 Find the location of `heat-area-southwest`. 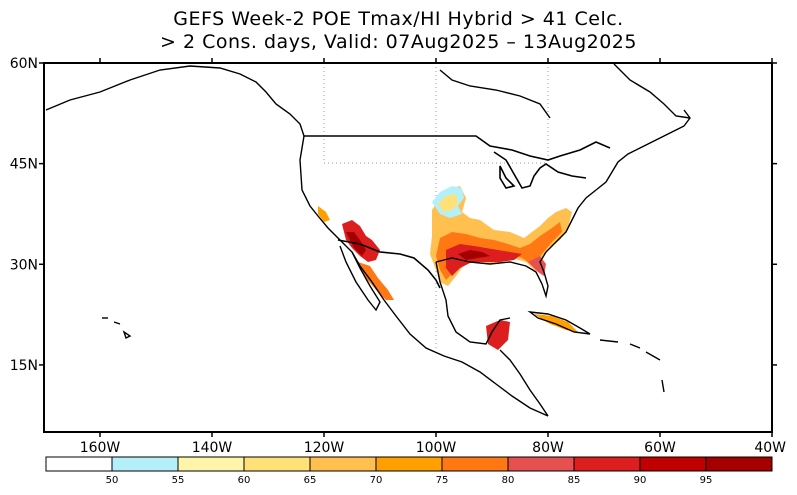

heat-area-southwest is located at coordinates (361, 241).